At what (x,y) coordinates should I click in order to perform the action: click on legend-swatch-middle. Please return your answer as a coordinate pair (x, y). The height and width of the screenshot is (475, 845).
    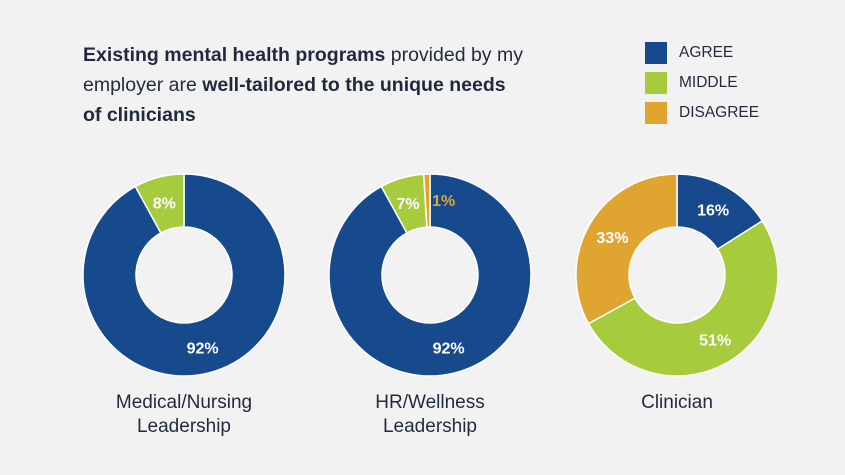
    Looking at the image, I should click on (656, 83).